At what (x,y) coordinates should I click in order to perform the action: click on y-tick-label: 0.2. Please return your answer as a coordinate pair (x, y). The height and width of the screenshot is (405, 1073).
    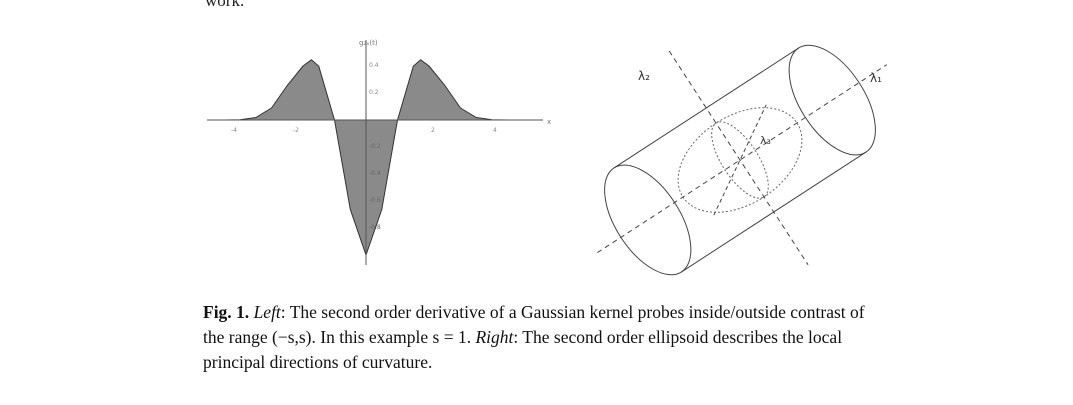
    Looking at the image, I should click on (374, 92).